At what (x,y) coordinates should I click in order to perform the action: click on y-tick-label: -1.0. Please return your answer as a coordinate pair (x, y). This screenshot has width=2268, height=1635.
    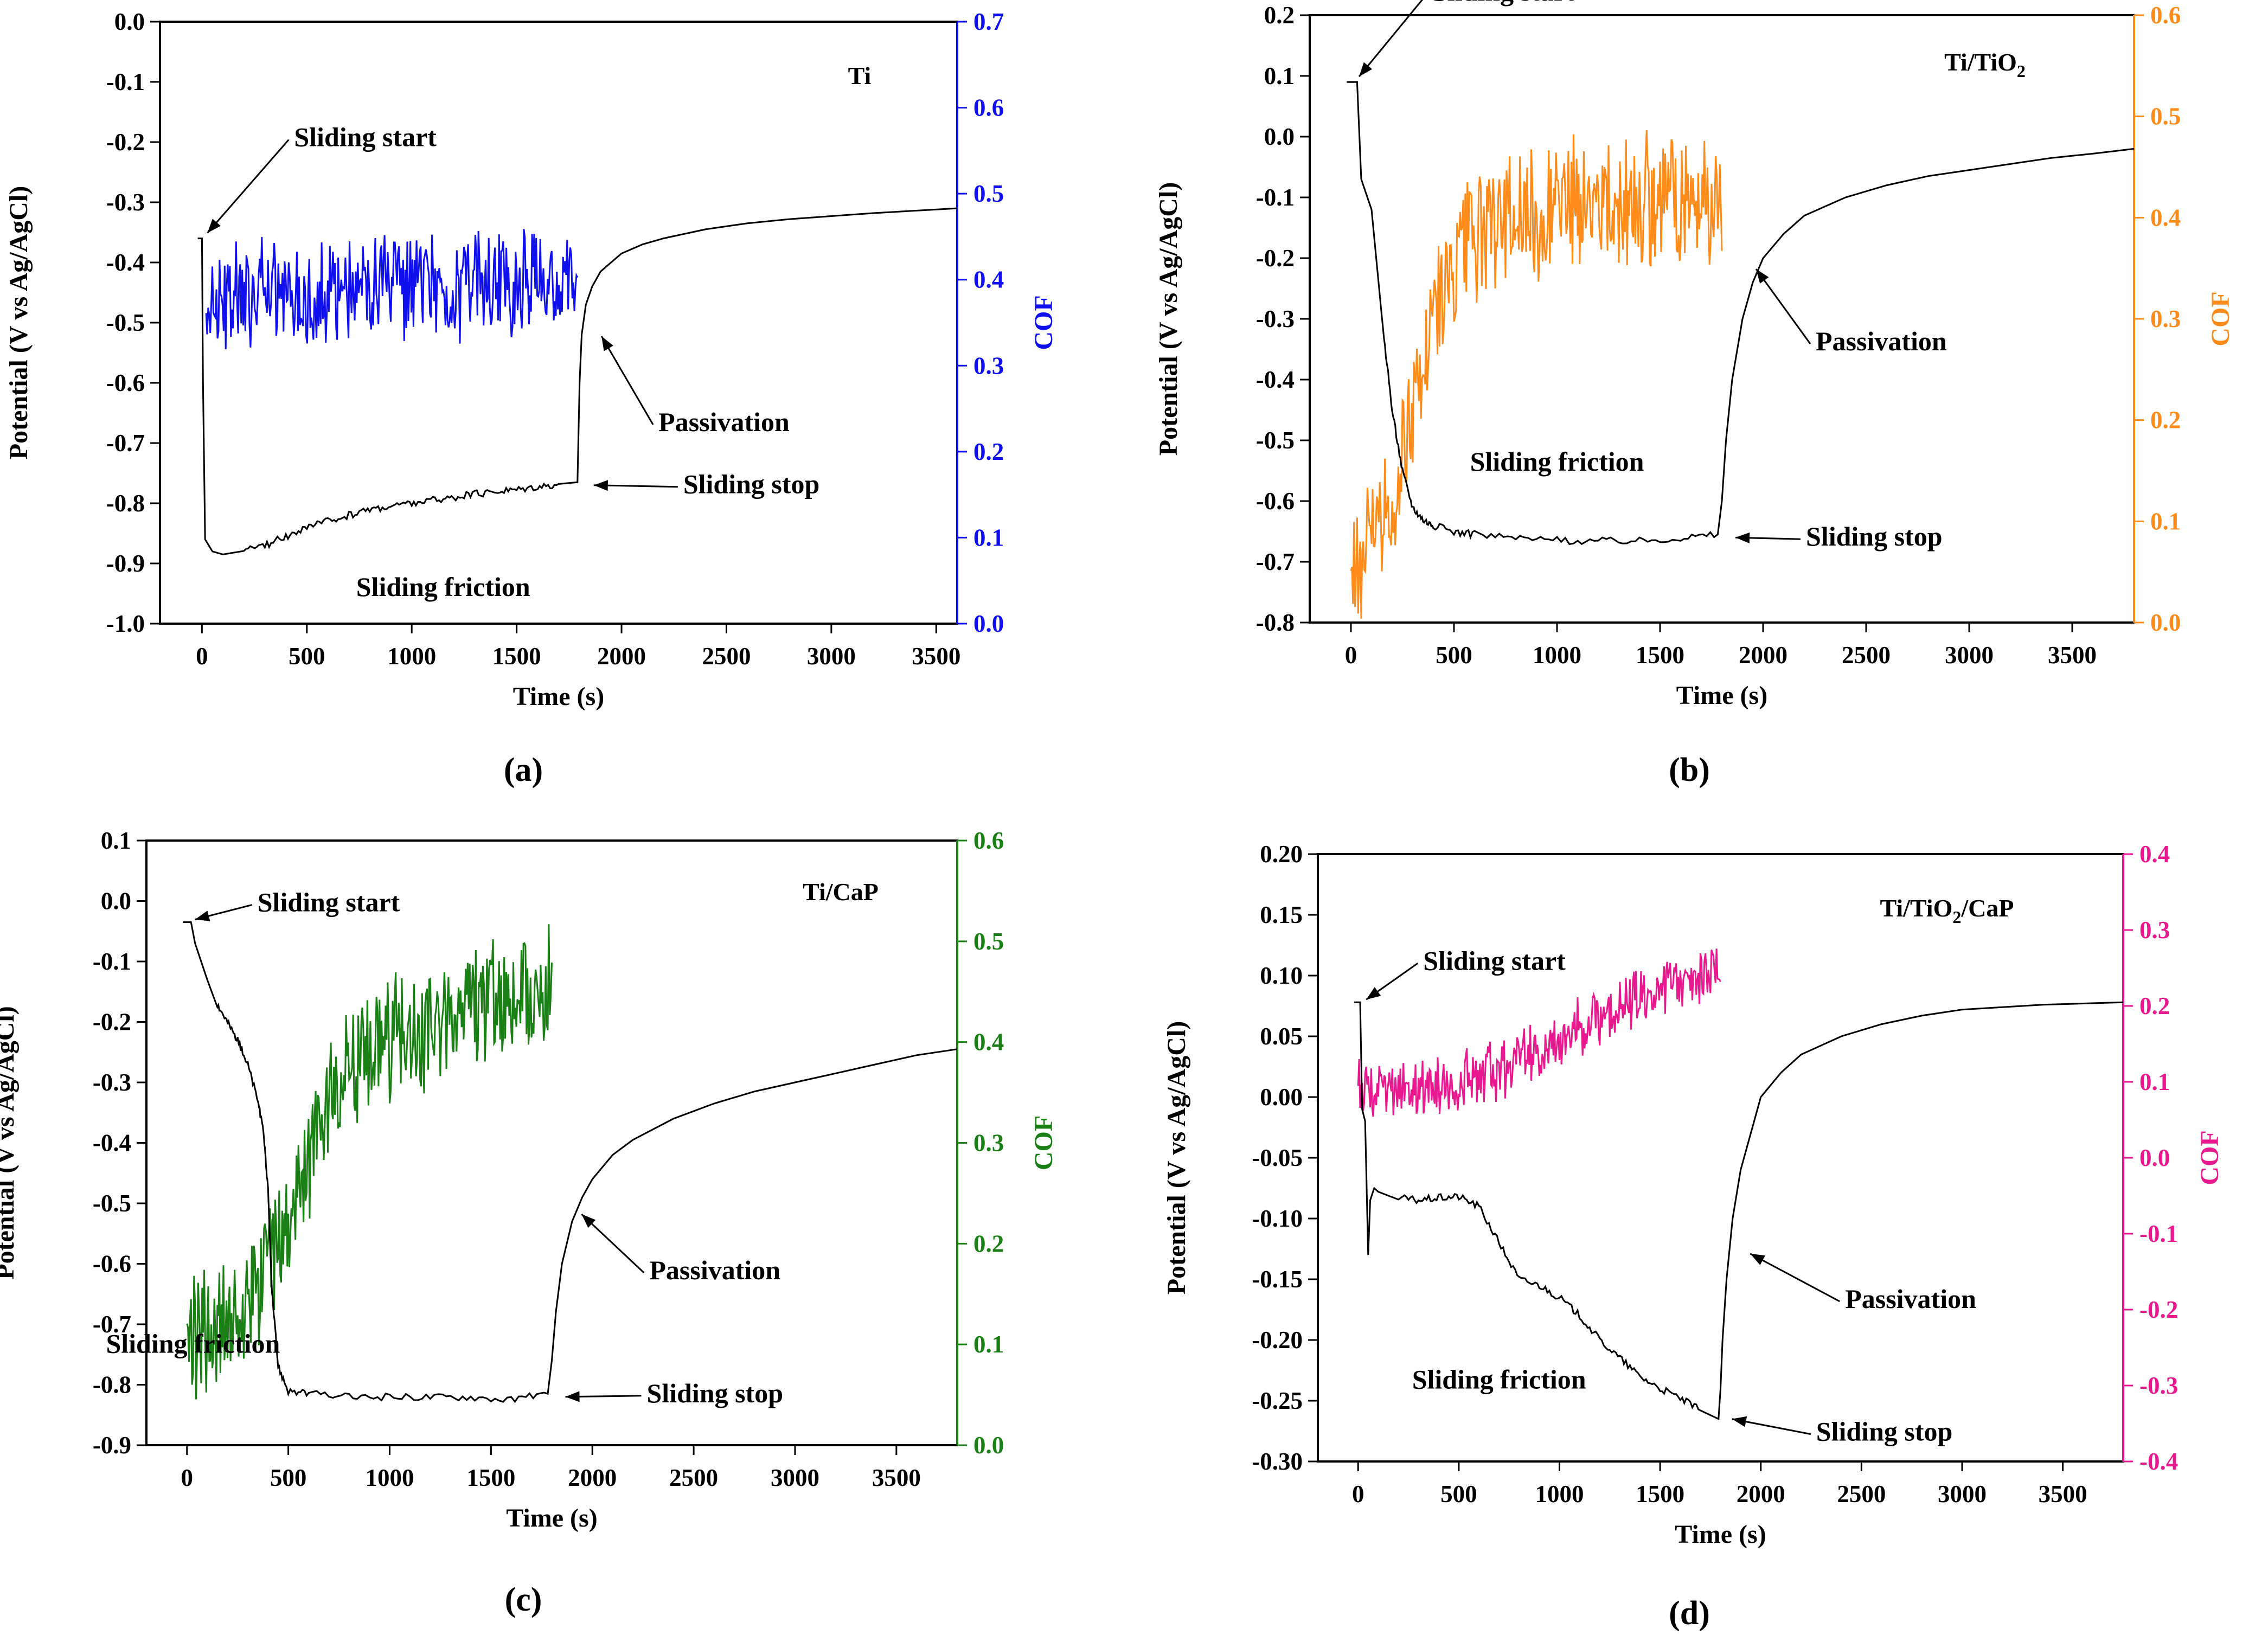
    Looking at the image, I should click on (126, 623).